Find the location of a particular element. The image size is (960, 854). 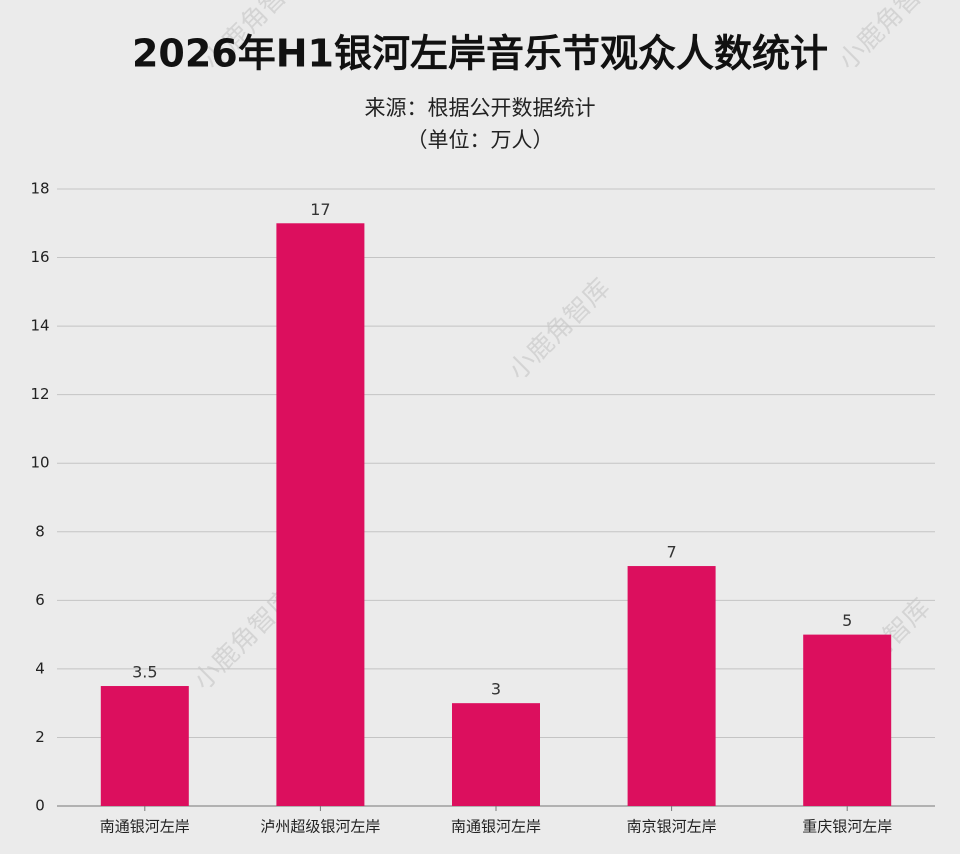

y-tick-label: 2 is located at coordinates (40, 737).